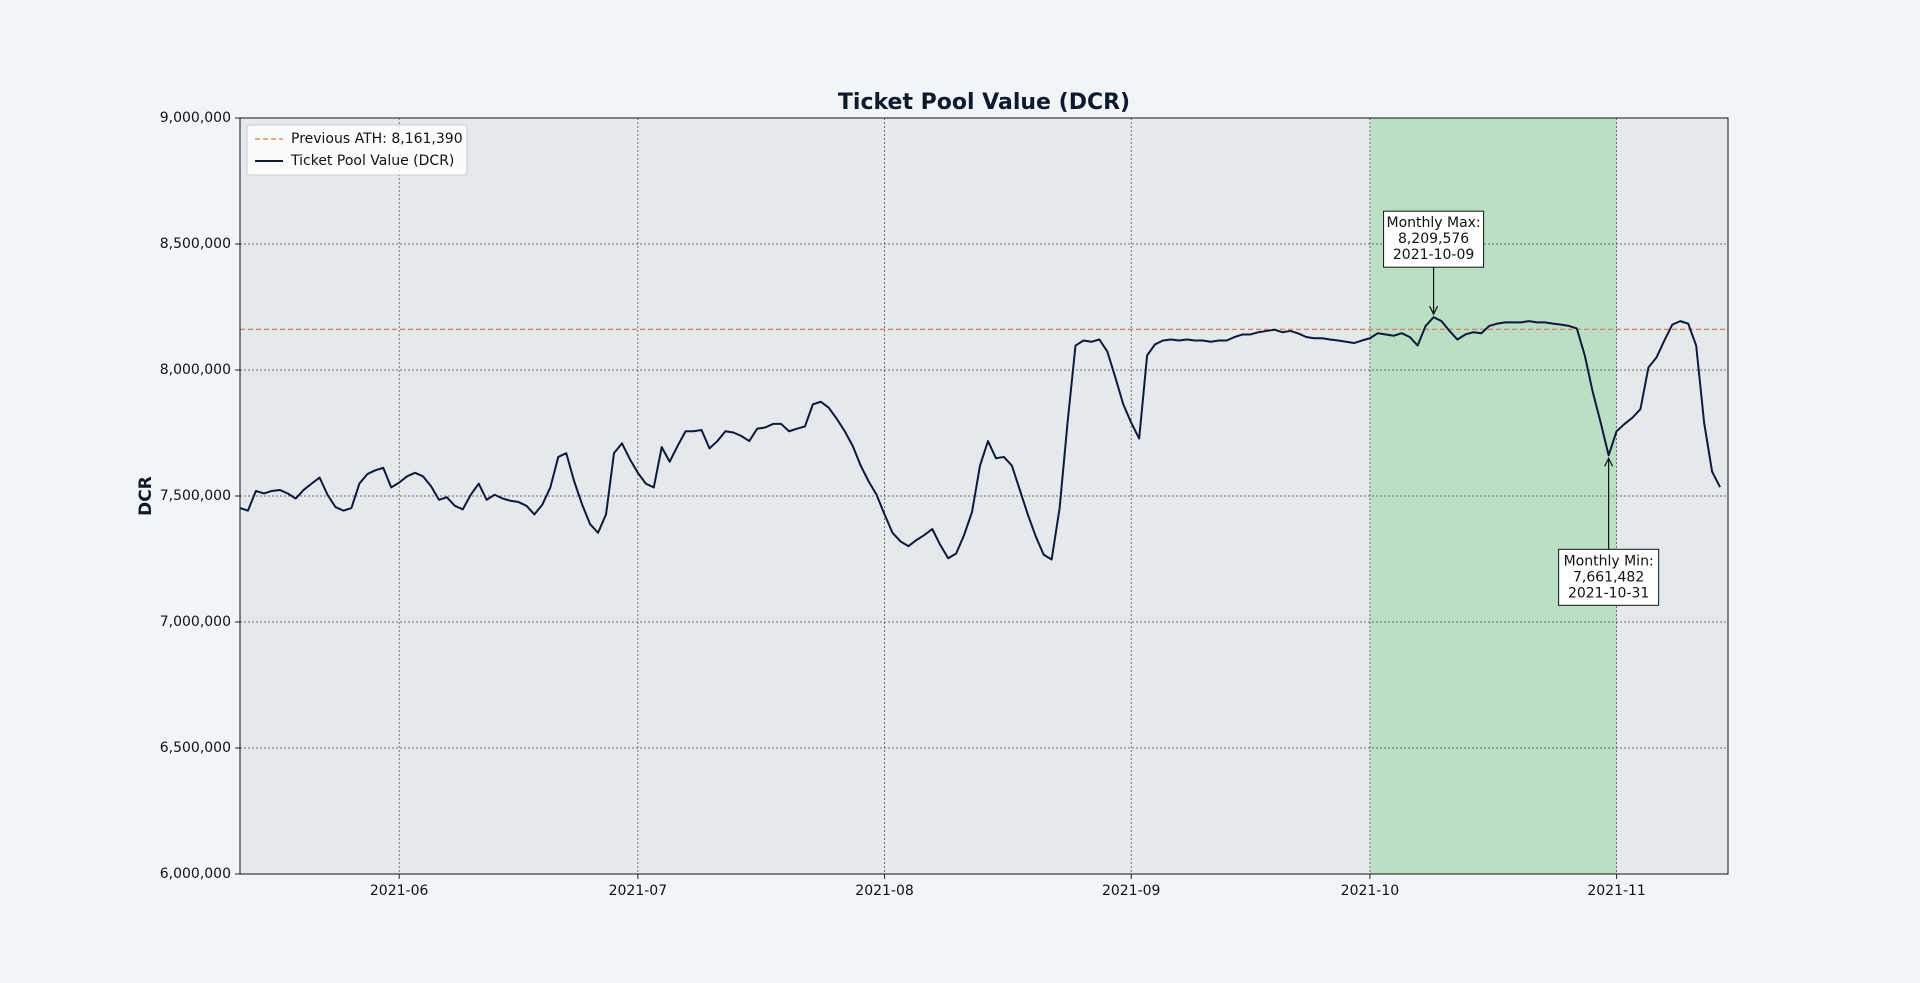 Image resolution: width=1920 pixels, height=983 pixels. What do you see at coordinates (372, 161) in the screenshot?
I see `legend-label: Ticket Pool Value (DCR)` at bounding box center [372, 161].